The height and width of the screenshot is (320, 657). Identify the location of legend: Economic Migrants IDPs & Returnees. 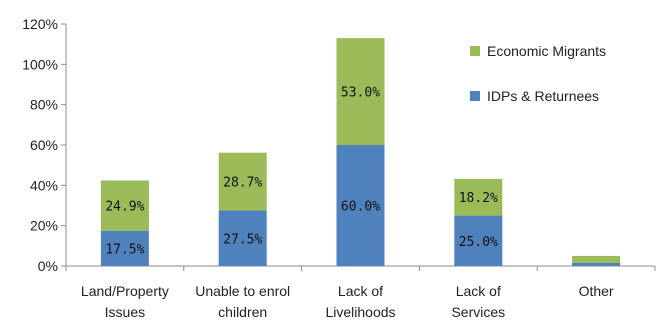
(538, 73).